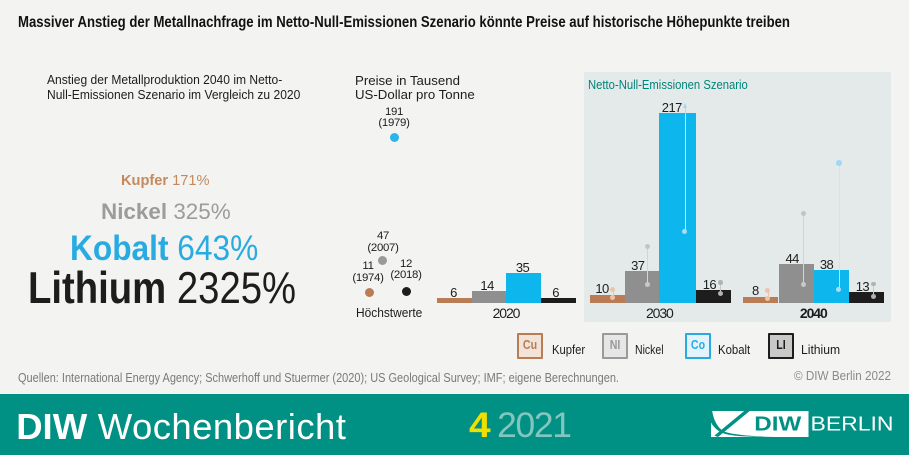 This screenshot has width=909, height=455. I want to click on svg-text: DIW, so click(777, 424).